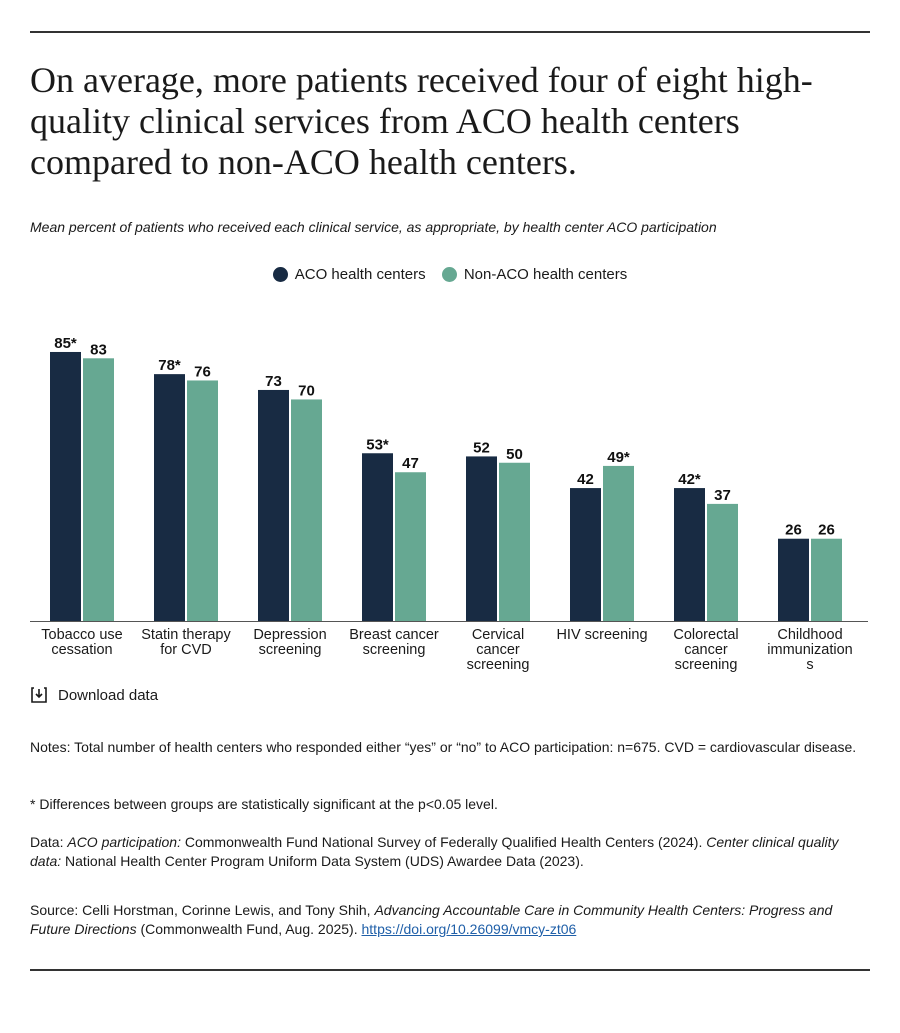 The image size is (900, 1033). I want to click on data-label-aco-7: 26, so click(793, 530).